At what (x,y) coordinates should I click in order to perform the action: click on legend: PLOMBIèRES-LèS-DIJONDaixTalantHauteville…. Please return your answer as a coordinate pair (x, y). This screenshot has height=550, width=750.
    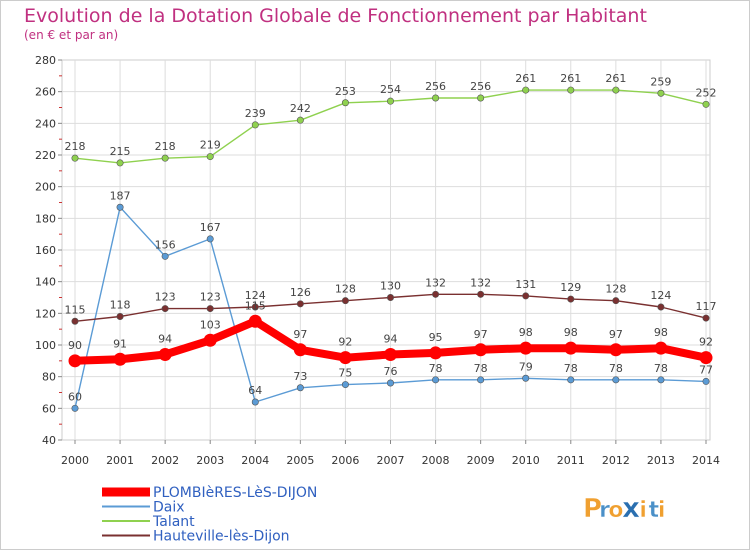
    Looking at the image, I should click on (209, 515).